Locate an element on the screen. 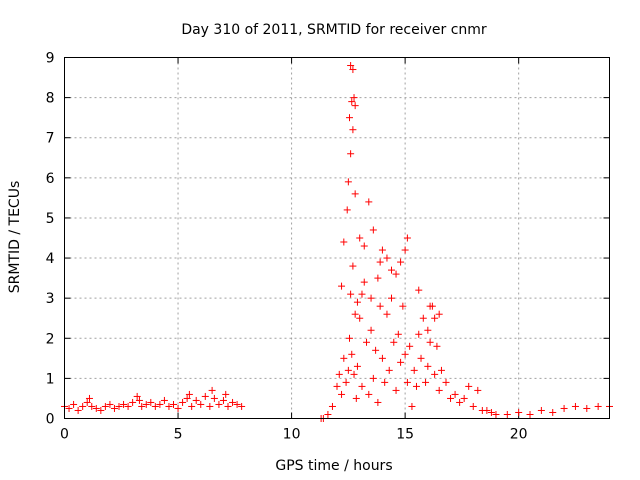 This screenshot has width=640, height=480. y-tick-label: 3 is located at coordinates (50, 299).